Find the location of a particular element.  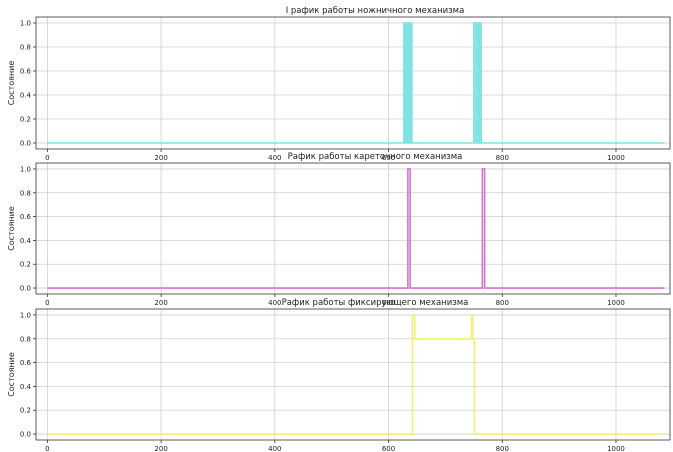

chart-3-y-axis-label: Состояние is located at coordinates (11, 374).